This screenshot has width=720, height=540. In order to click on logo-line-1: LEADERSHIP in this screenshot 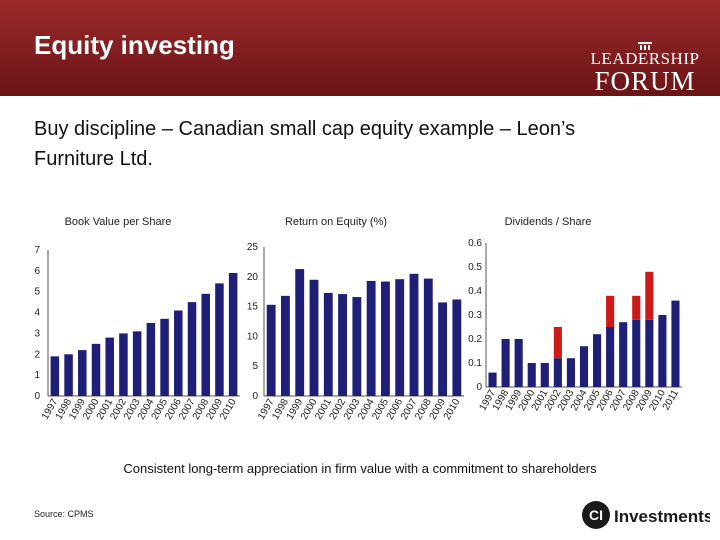, I will do `click(645, 58)`.